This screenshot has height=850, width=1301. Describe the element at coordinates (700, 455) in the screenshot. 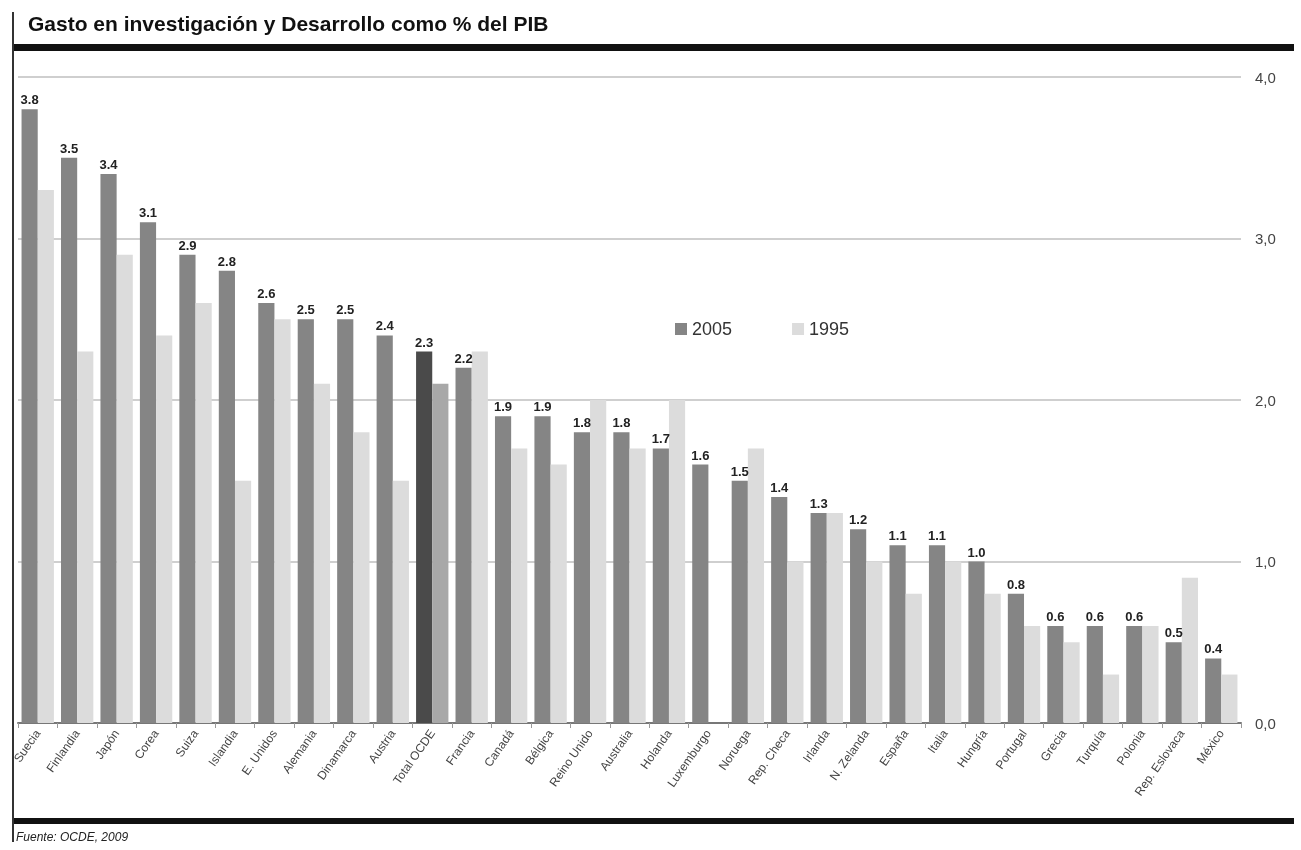

I see `data-label: 1.6` at that location.